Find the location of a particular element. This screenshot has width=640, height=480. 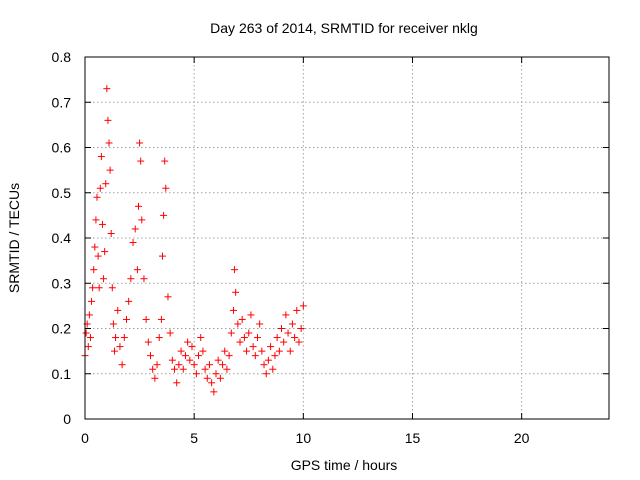

y-tick-label: 0.7 is located at coordinates (62, 102).